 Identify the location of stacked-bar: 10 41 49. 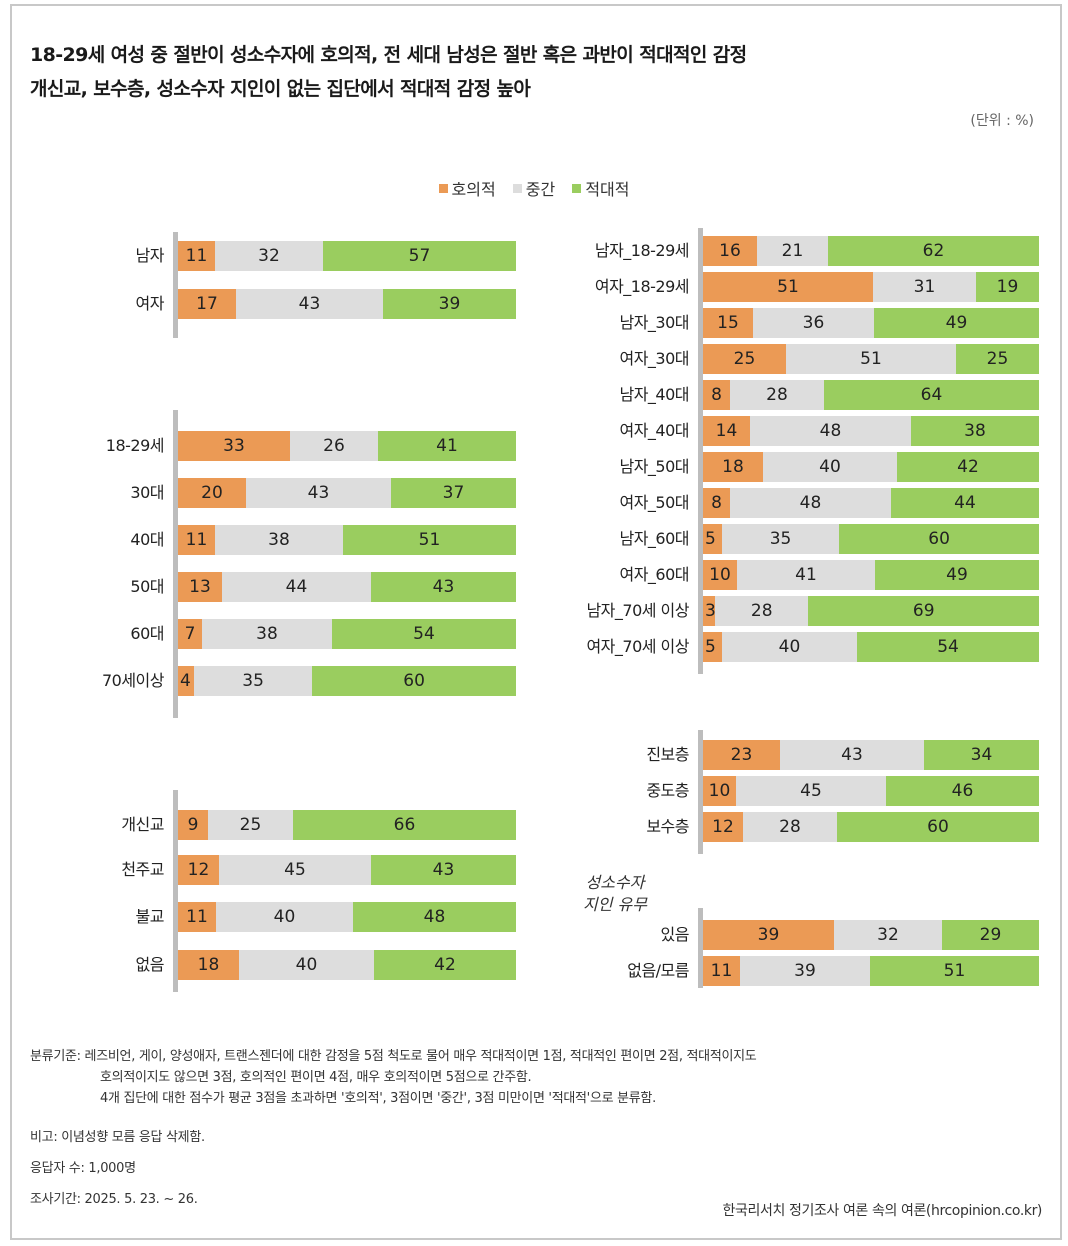
(871, 575).